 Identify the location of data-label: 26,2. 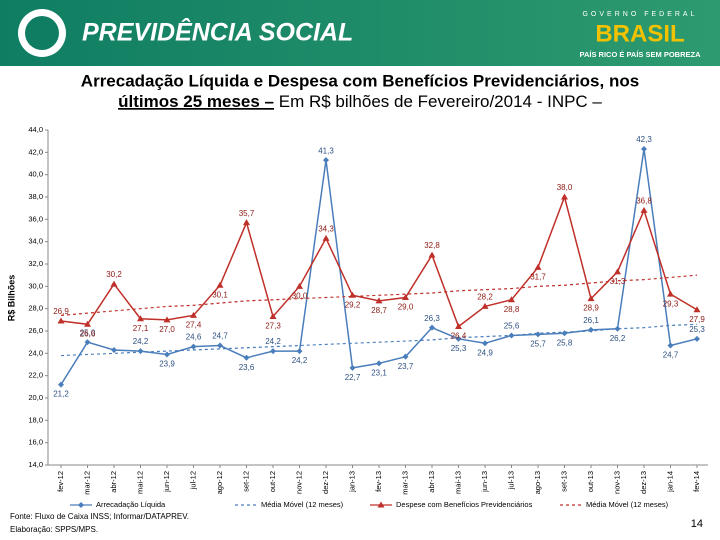
(618, 338).